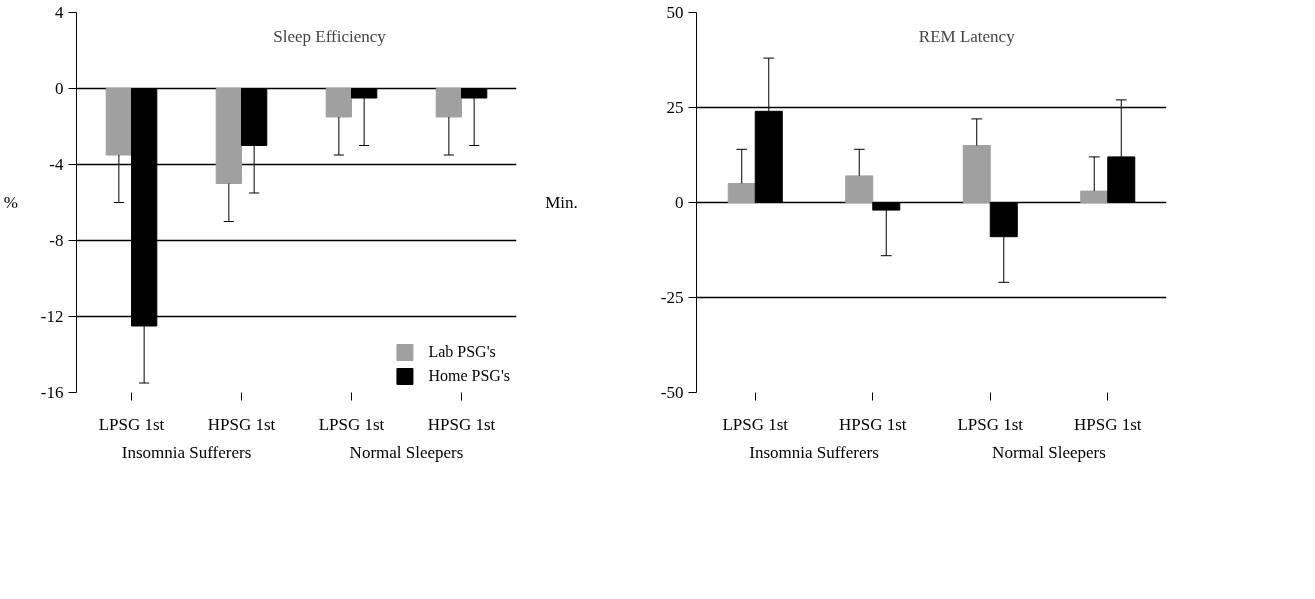  Describe the element at coordinates (52, 392) in the screenshot. I see `y-tick-label: -16` at that location.